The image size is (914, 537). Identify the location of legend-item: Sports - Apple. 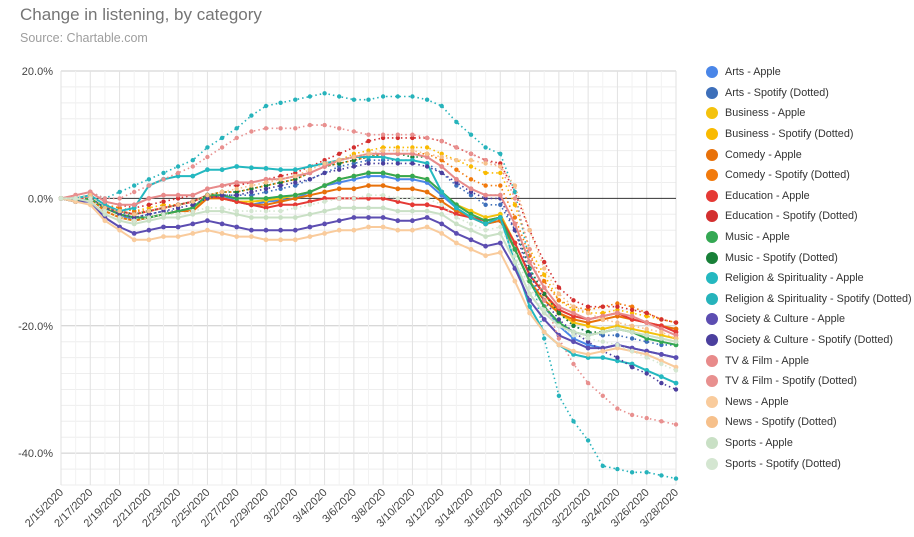
(809, 443).